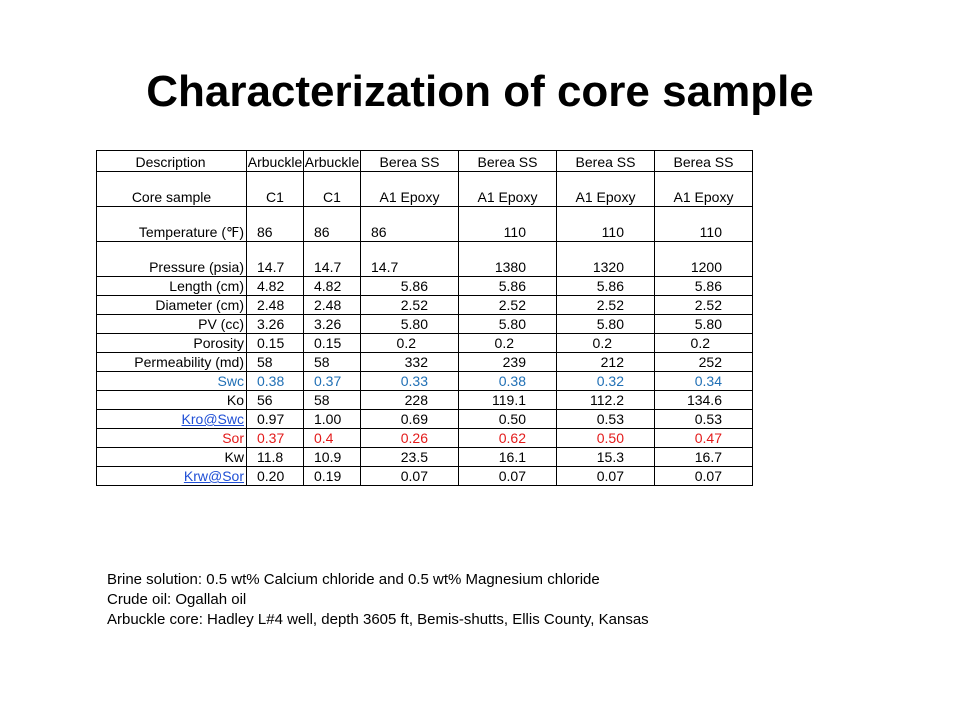 The width and height of the screenshot is (960, 720). Describe the element at coordinates (171, 286) in the screenshot. I see `row-label: Length (cm)` at that location.